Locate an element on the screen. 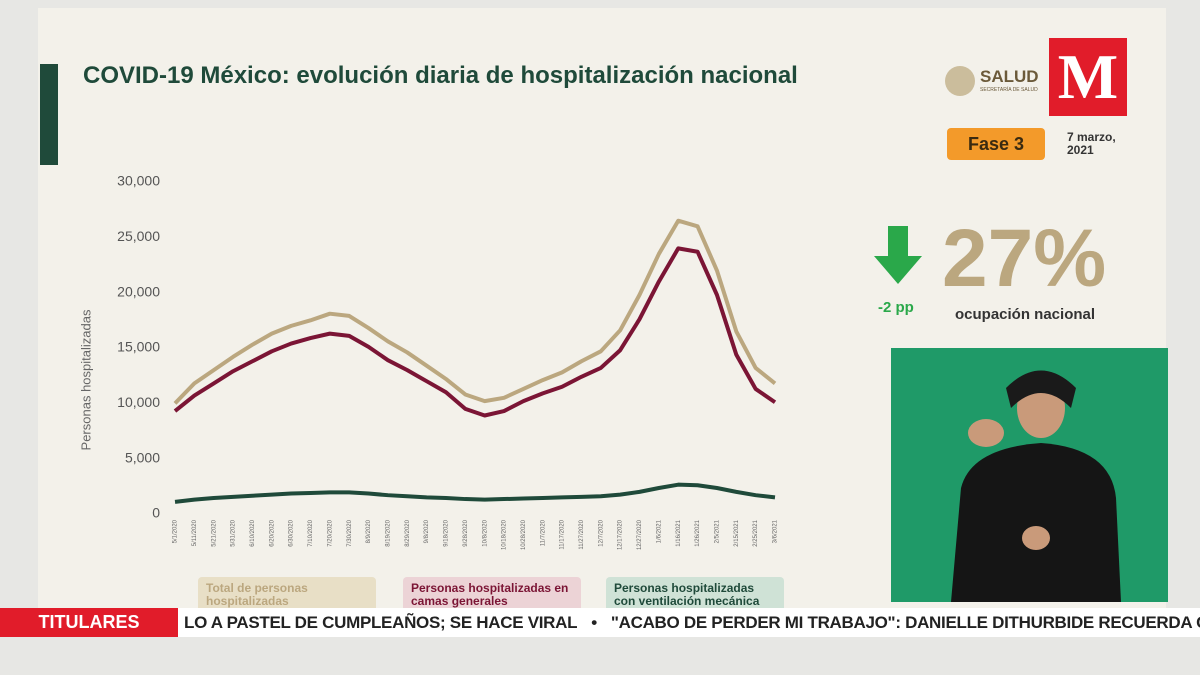 The height and width of the screenshot is (675, 1200). kpi-change: -2 pp is located at coordinates (896, 307).